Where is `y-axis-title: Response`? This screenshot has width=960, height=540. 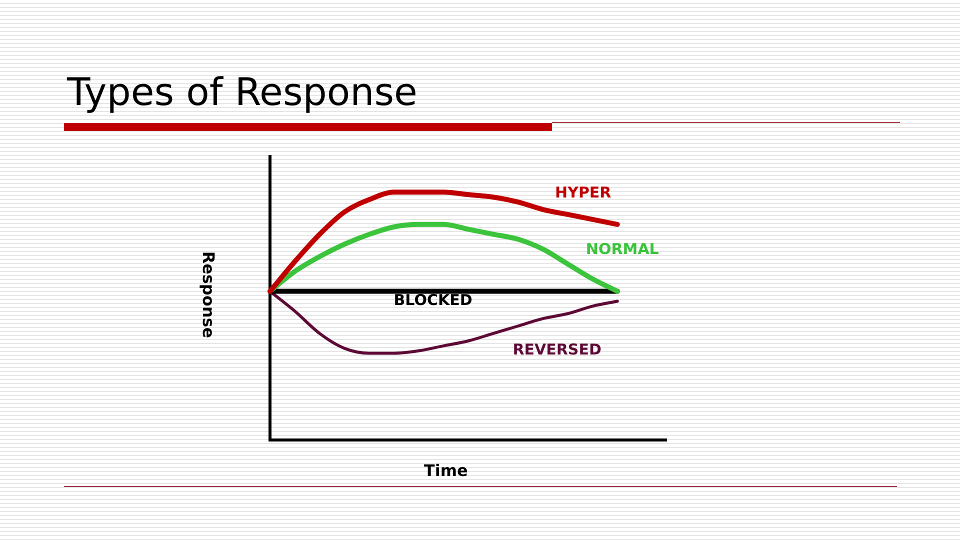 y-axis-title: Response is located at coordinates (208, 294).